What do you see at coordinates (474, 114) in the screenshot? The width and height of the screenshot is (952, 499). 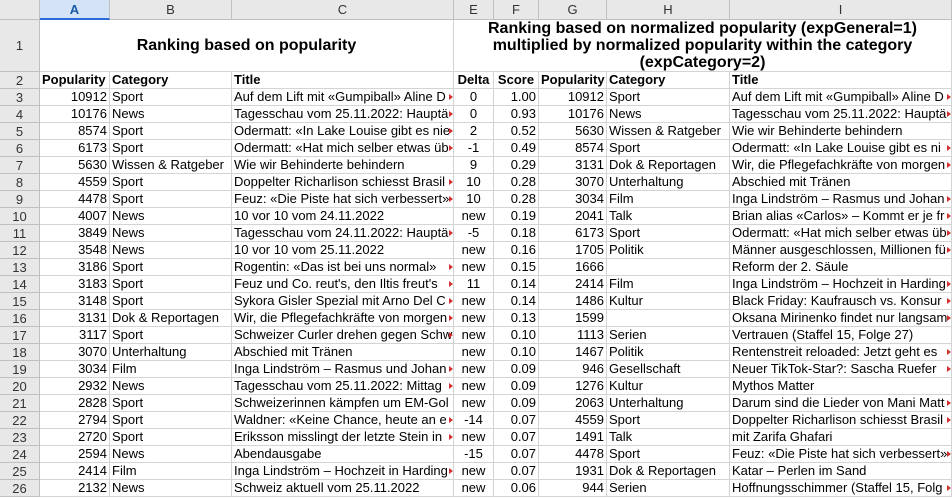 I see `cell-e: 0` at bounding box center [474, 114].